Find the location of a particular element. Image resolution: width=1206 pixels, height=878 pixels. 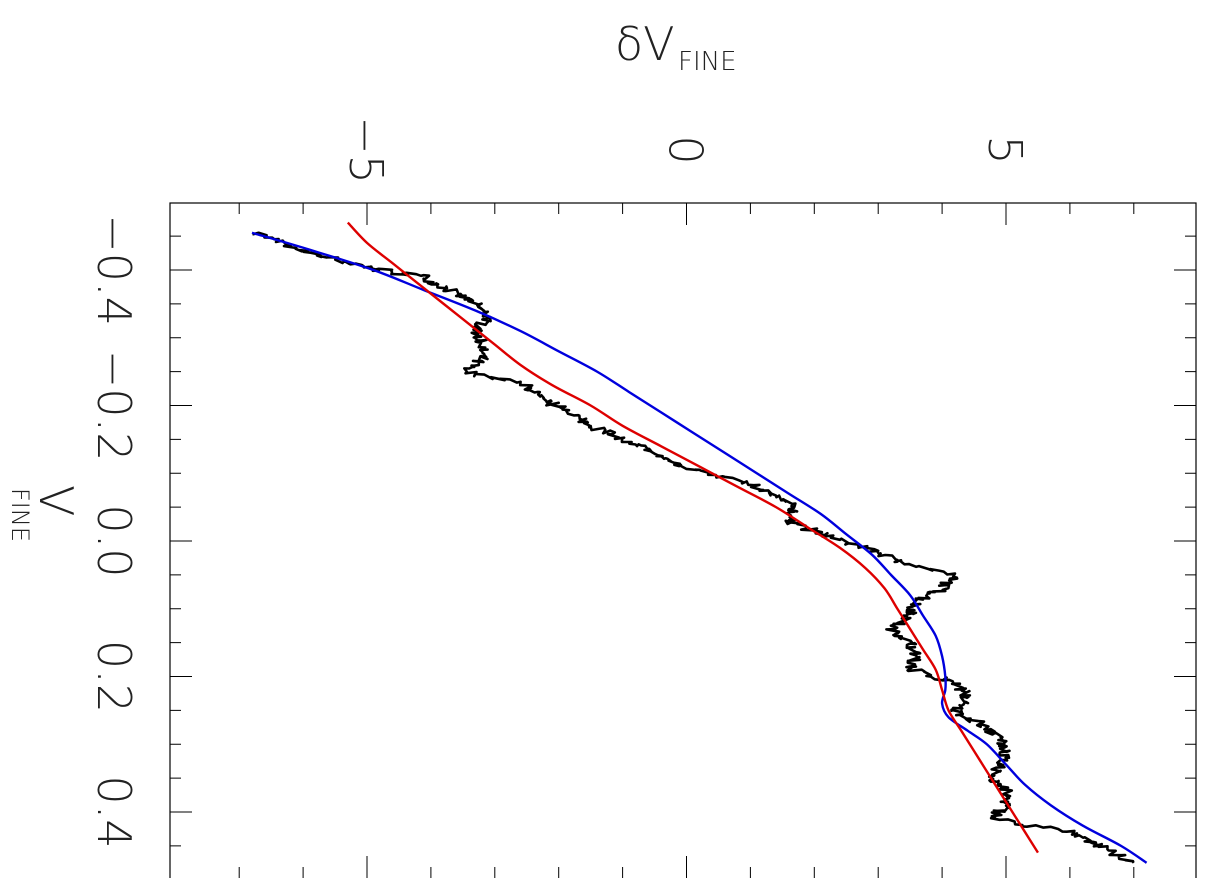

x-tick-label: −0.4 is located at coordinates (114, 270).